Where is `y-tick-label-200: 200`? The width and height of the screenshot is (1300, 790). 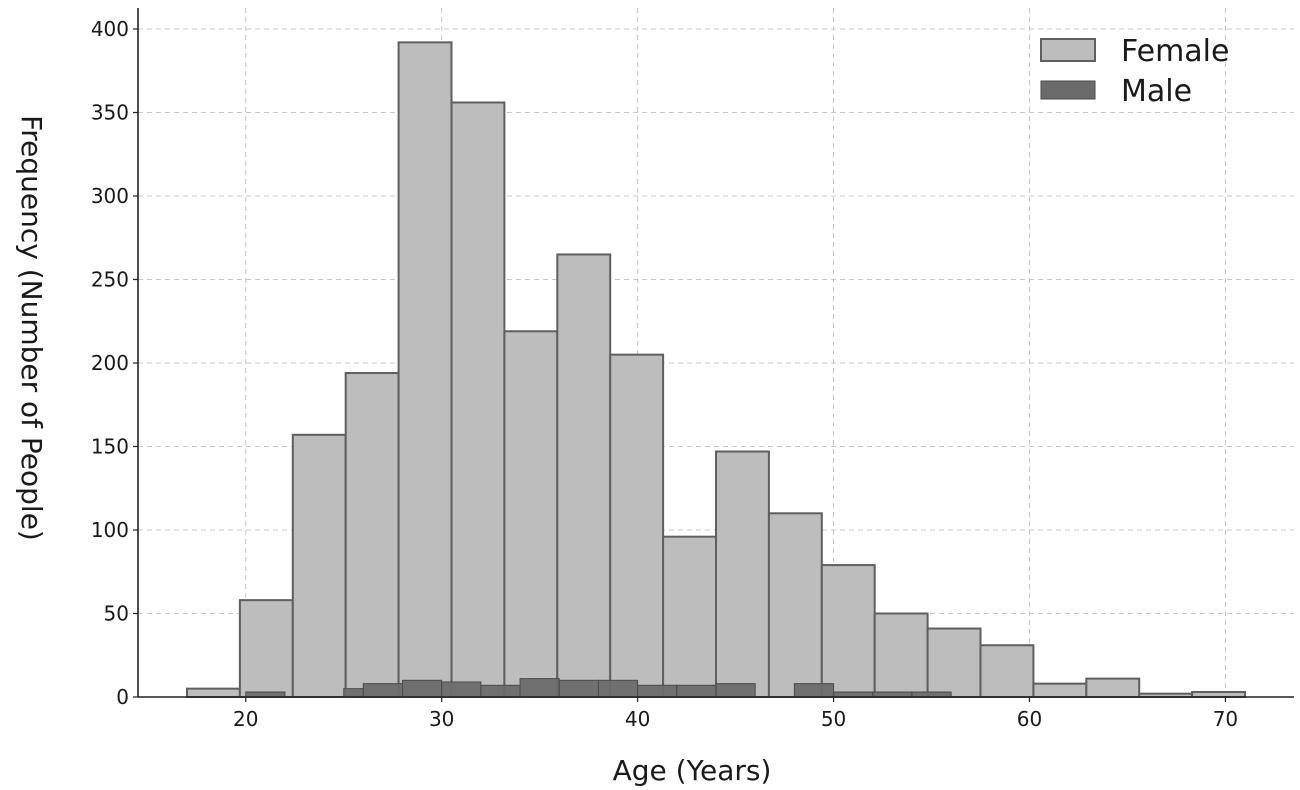
y-tick-label-200: 200 is located at coordinates (110, 363).